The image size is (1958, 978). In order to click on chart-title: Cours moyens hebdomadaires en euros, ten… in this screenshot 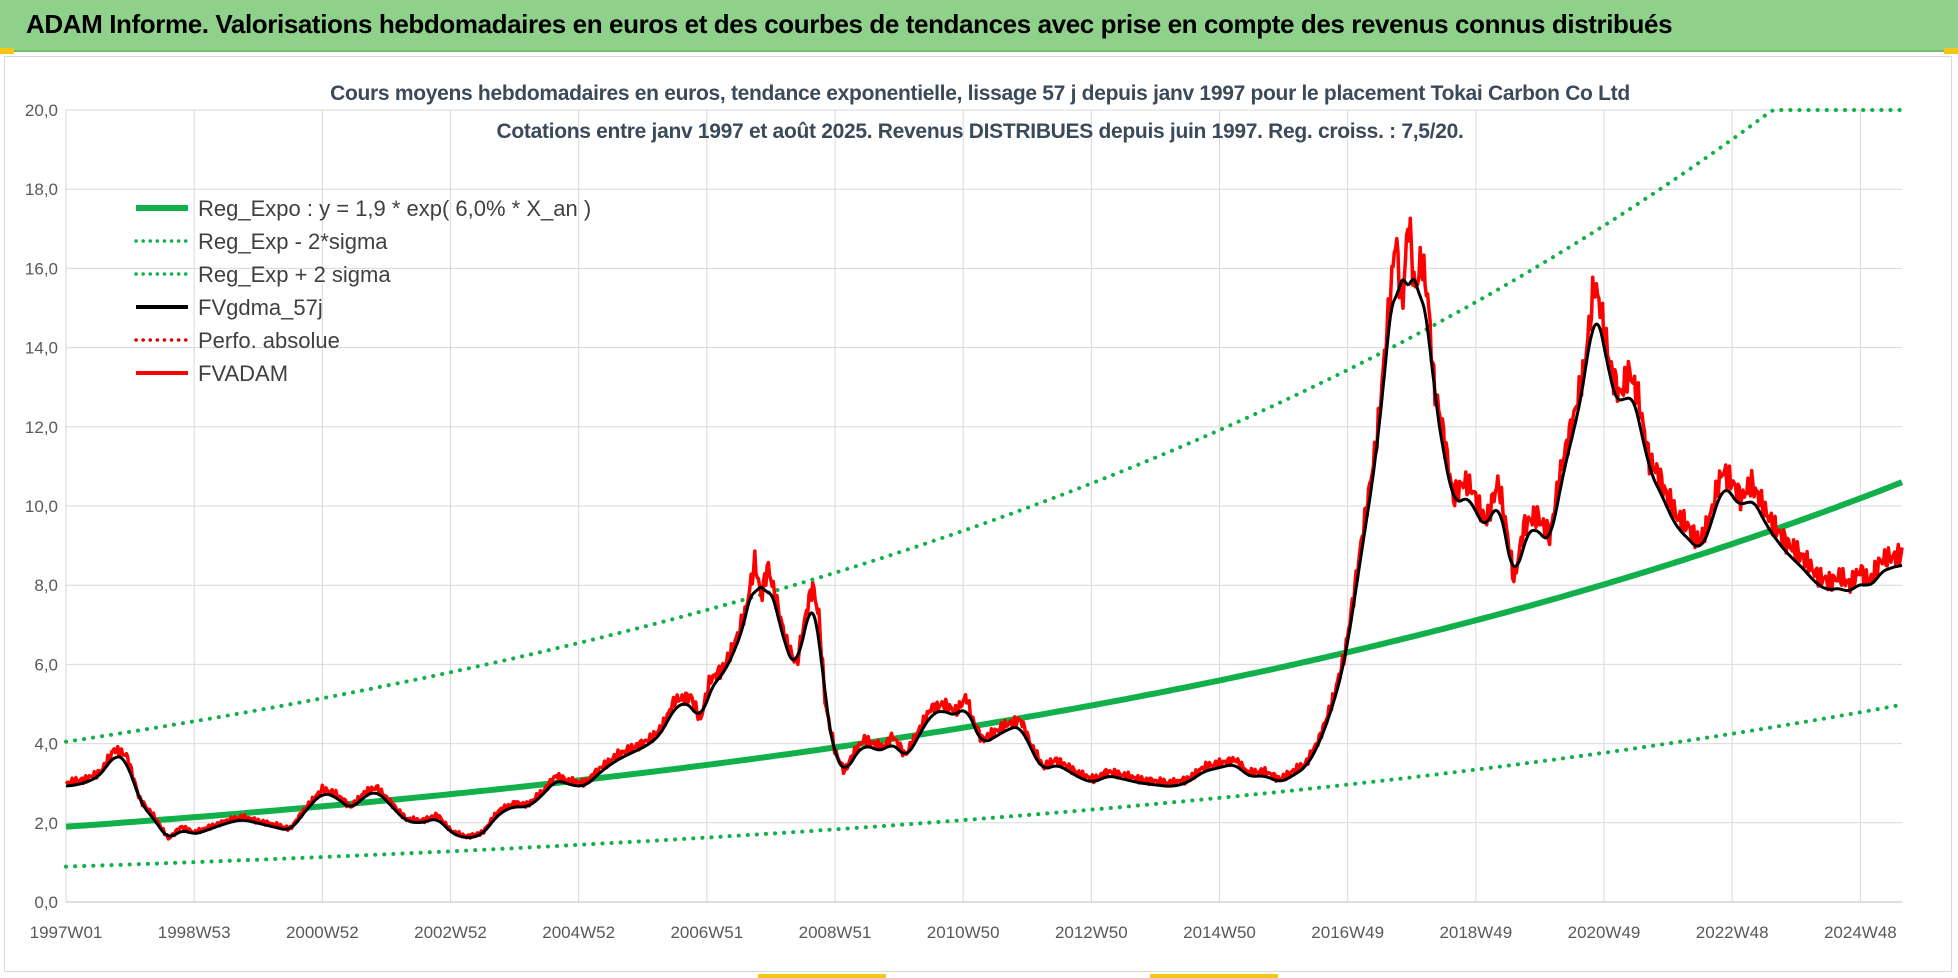, I will do `click(980, 93)`.